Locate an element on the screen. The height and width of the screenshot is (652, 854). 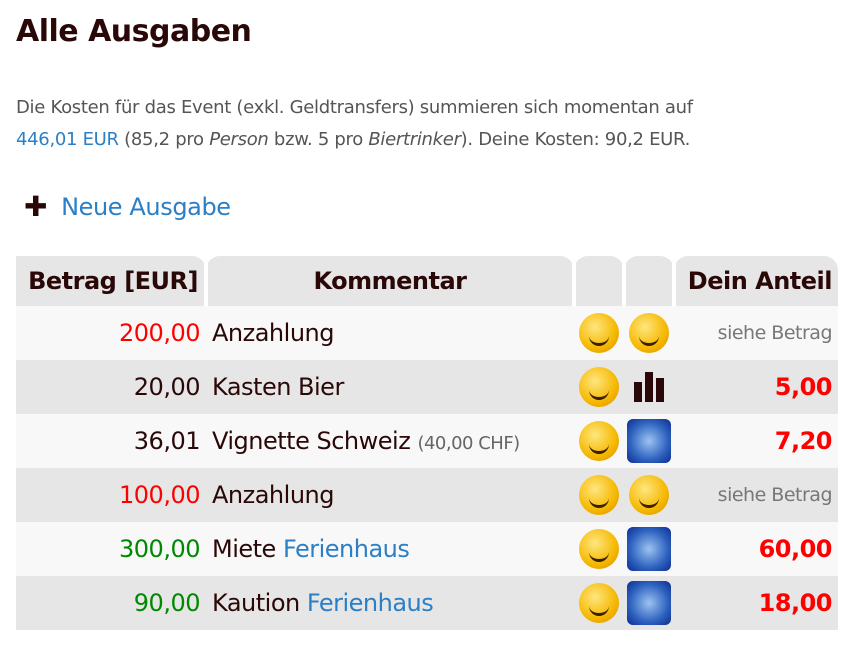
amount: 90,00 is located at coordinates (111, 603).